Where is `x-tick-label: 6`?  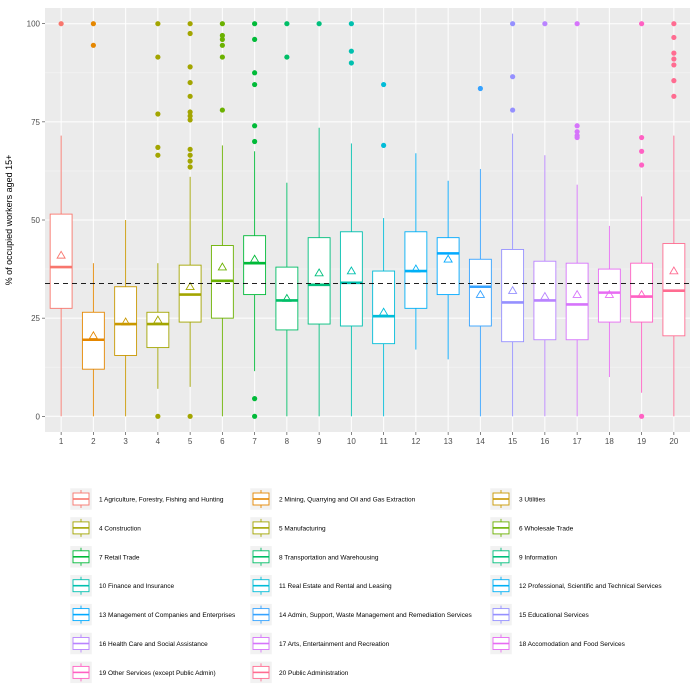
x-tick-label: 6 is located at coordinates (222, 441).